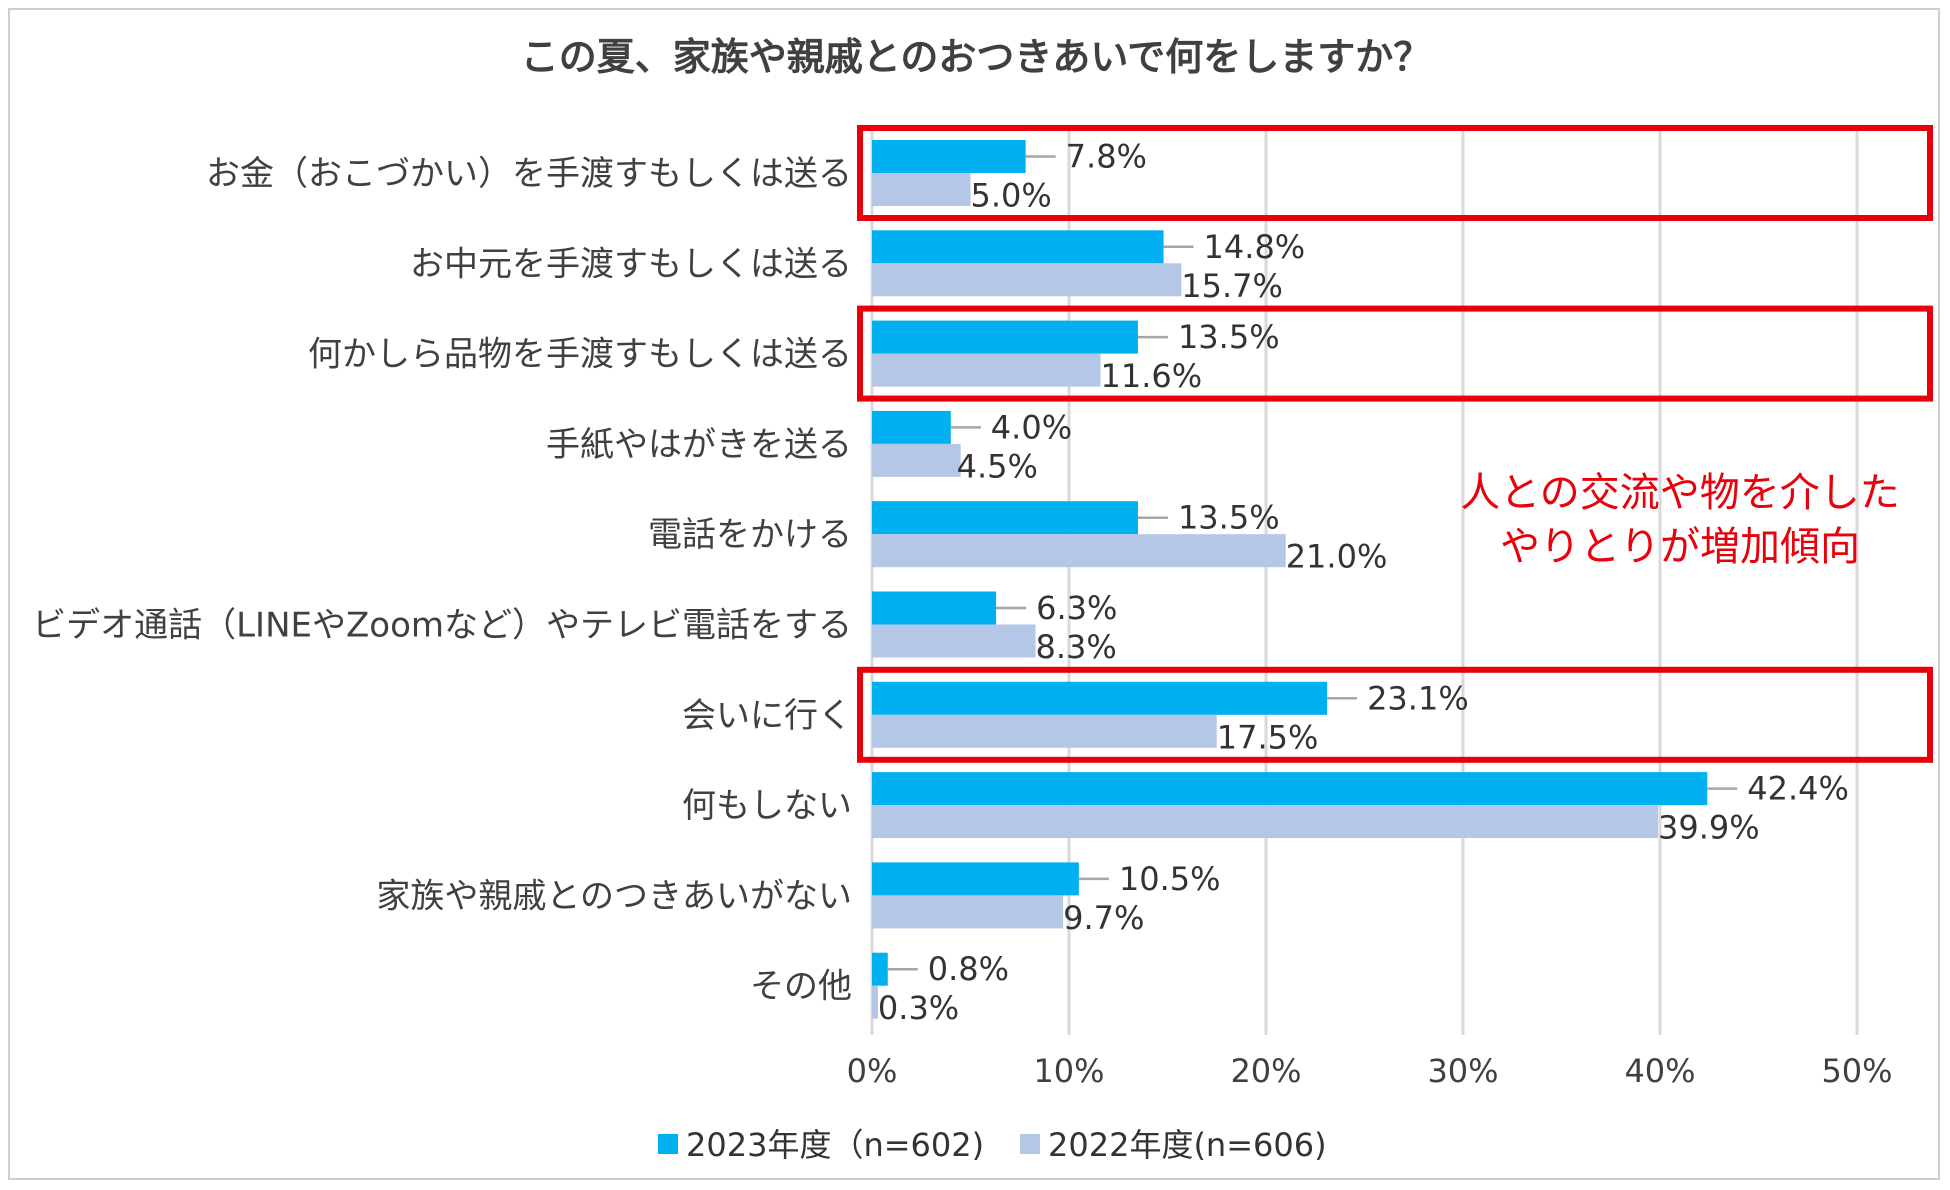 The width and height of the screenshot is (1950, 1190). What do you see at coordinates (668, 1144) in the screenshot?
I see `legend-swatch-2023` at bounding box center [668, 1144].